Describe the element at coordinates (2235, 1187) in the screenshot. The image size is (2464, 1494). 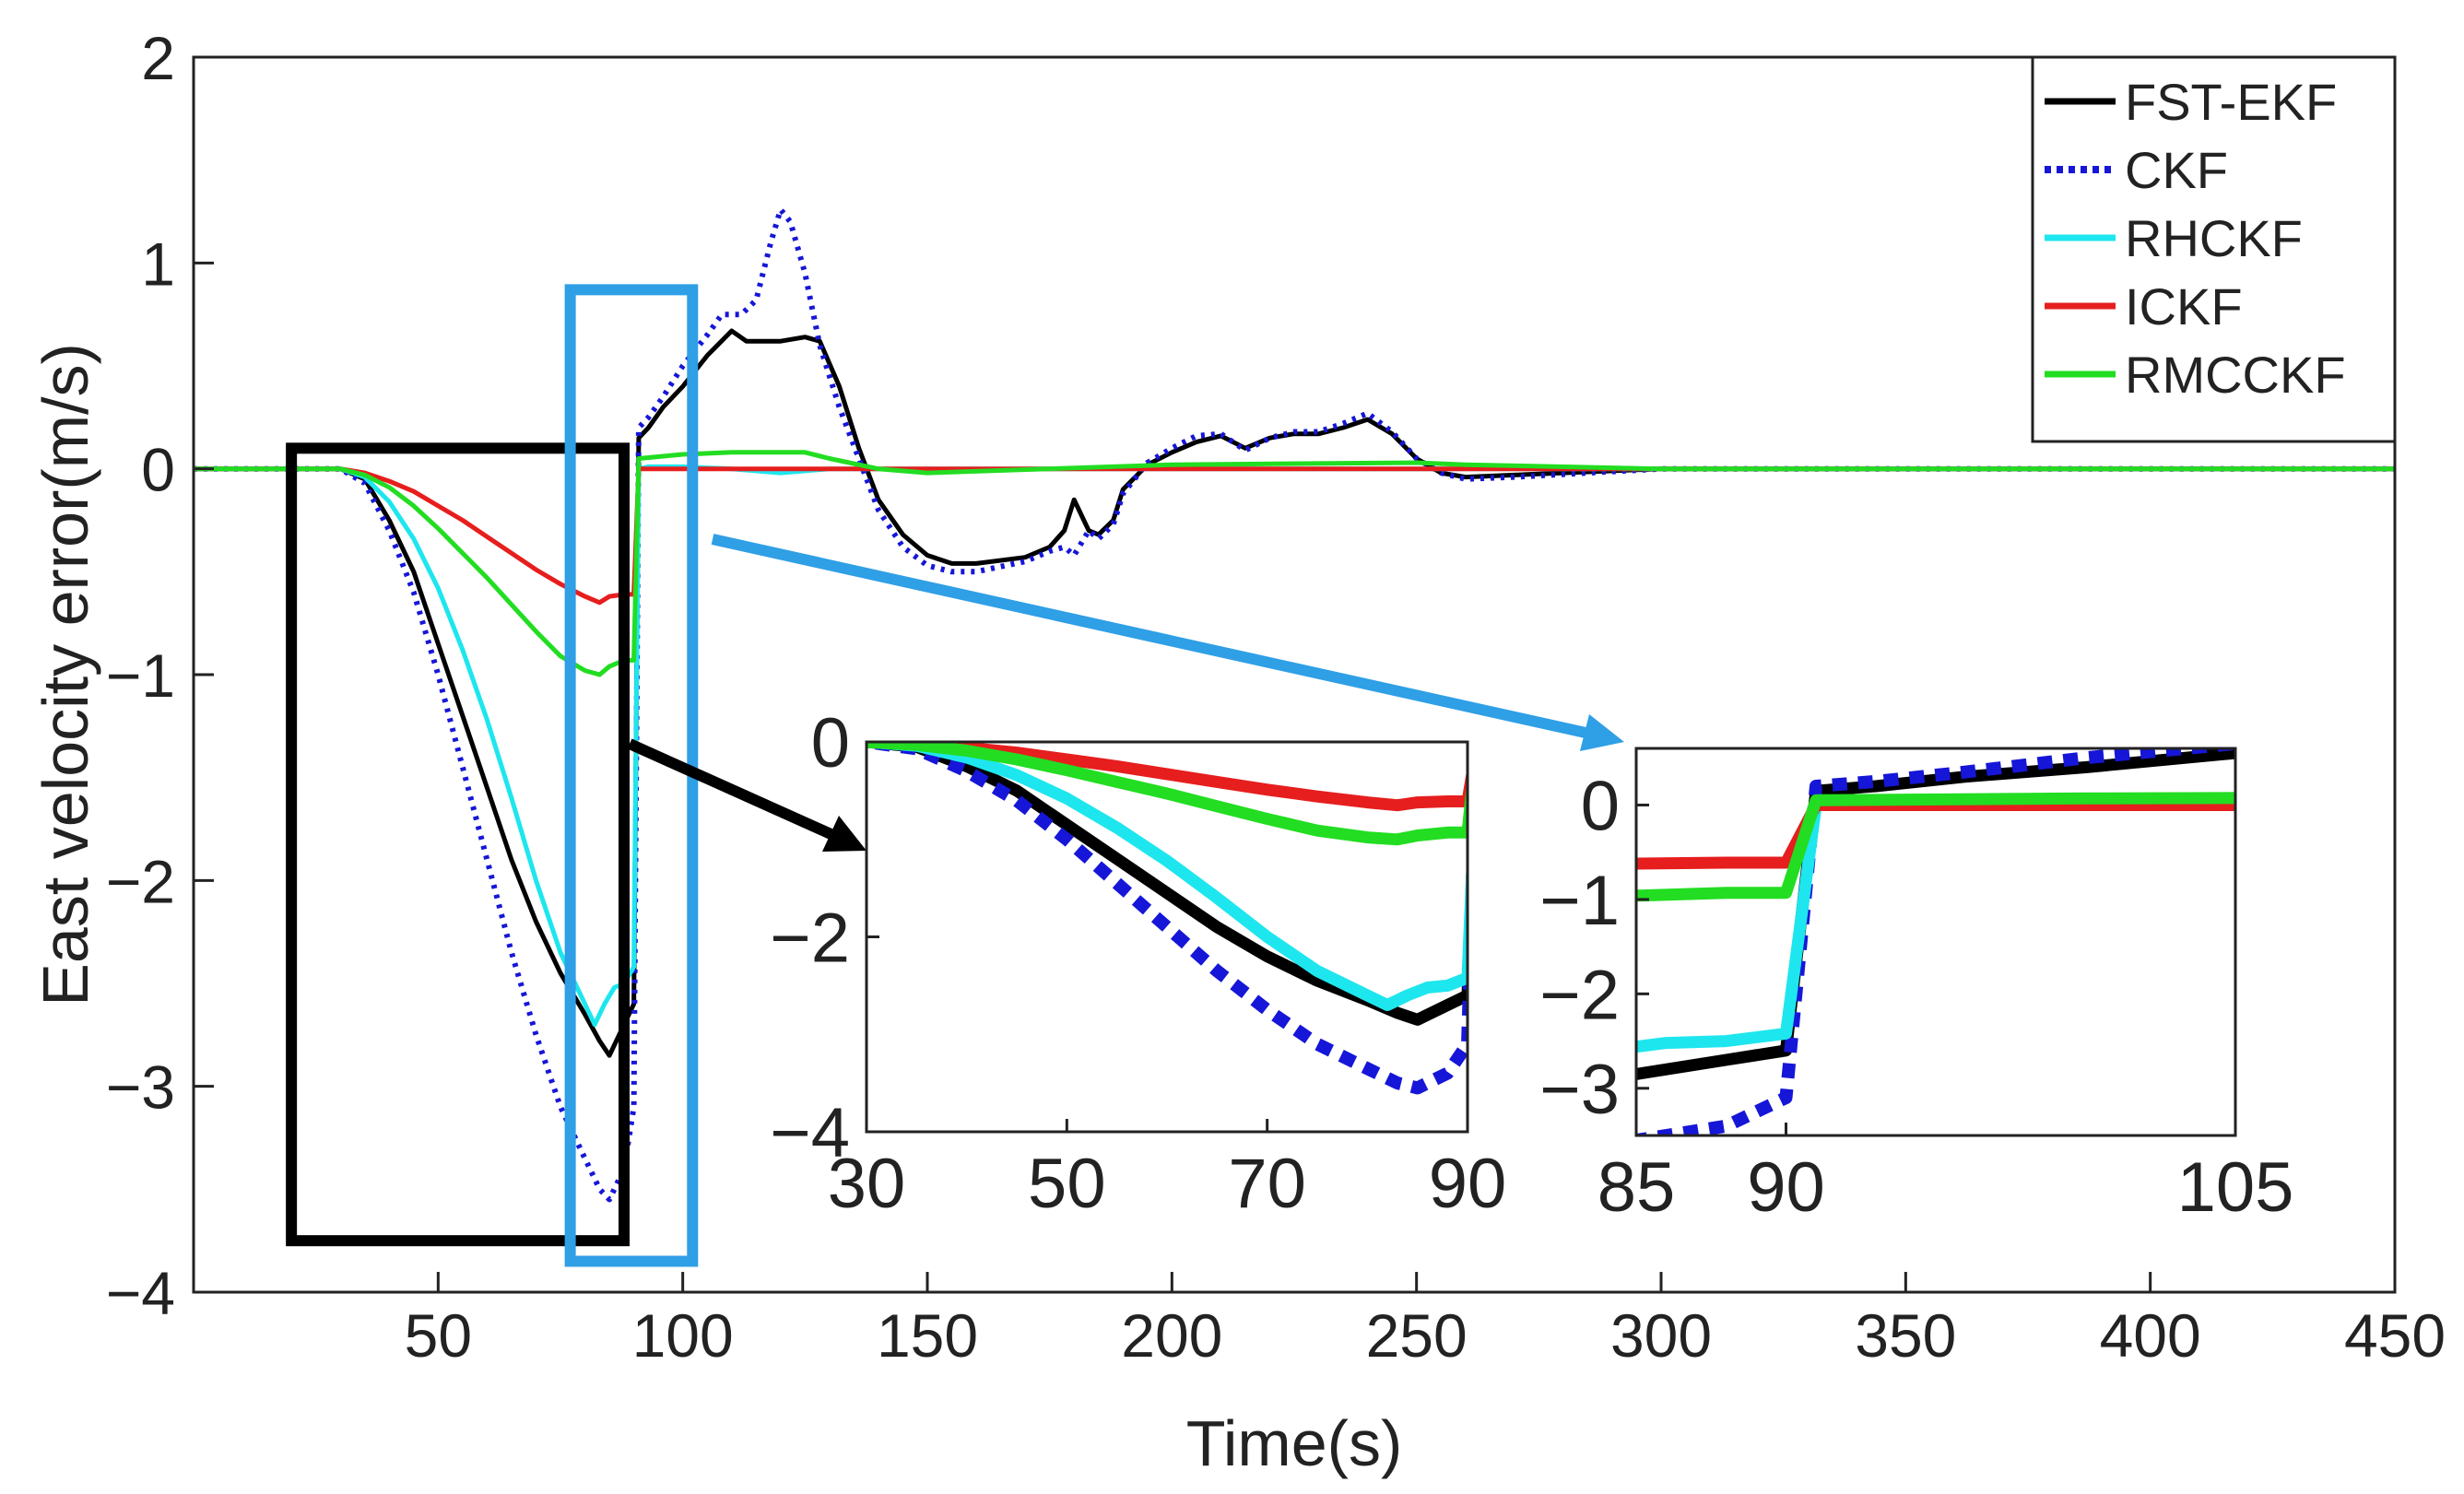
I see `i2-xtick-label: 105` at that location.